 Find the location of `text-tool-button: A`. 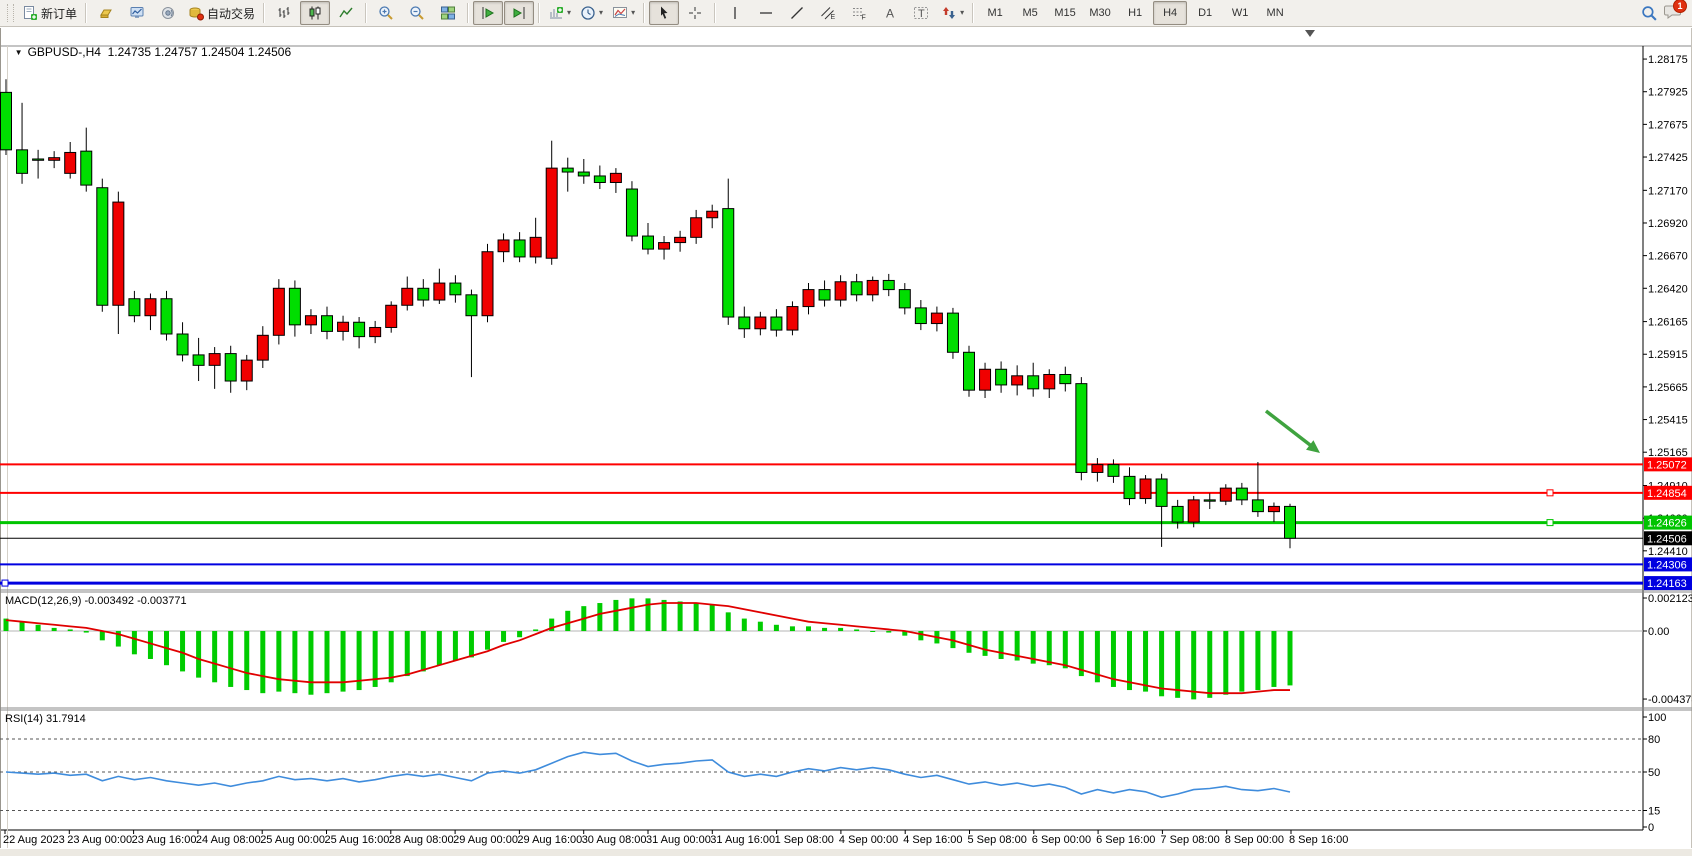

text-tool-button: A is located at coordinates (890, 13).